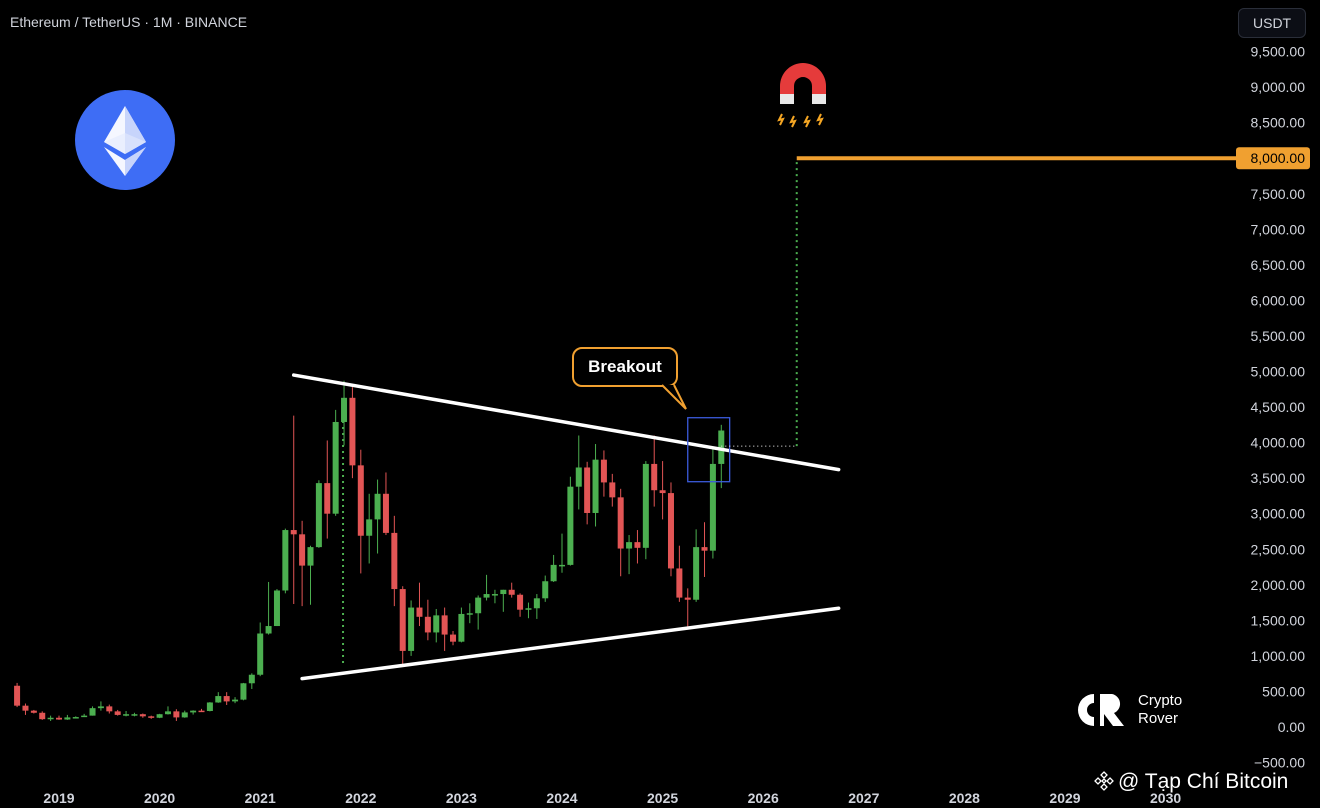 Image resolution: width=1320 pixels, height=808 pixels. What do you see at coordinates (1278, 52) in the screenshot?
I see `y-tick-label: 9,500.00` at bounding box center [1278, 52].